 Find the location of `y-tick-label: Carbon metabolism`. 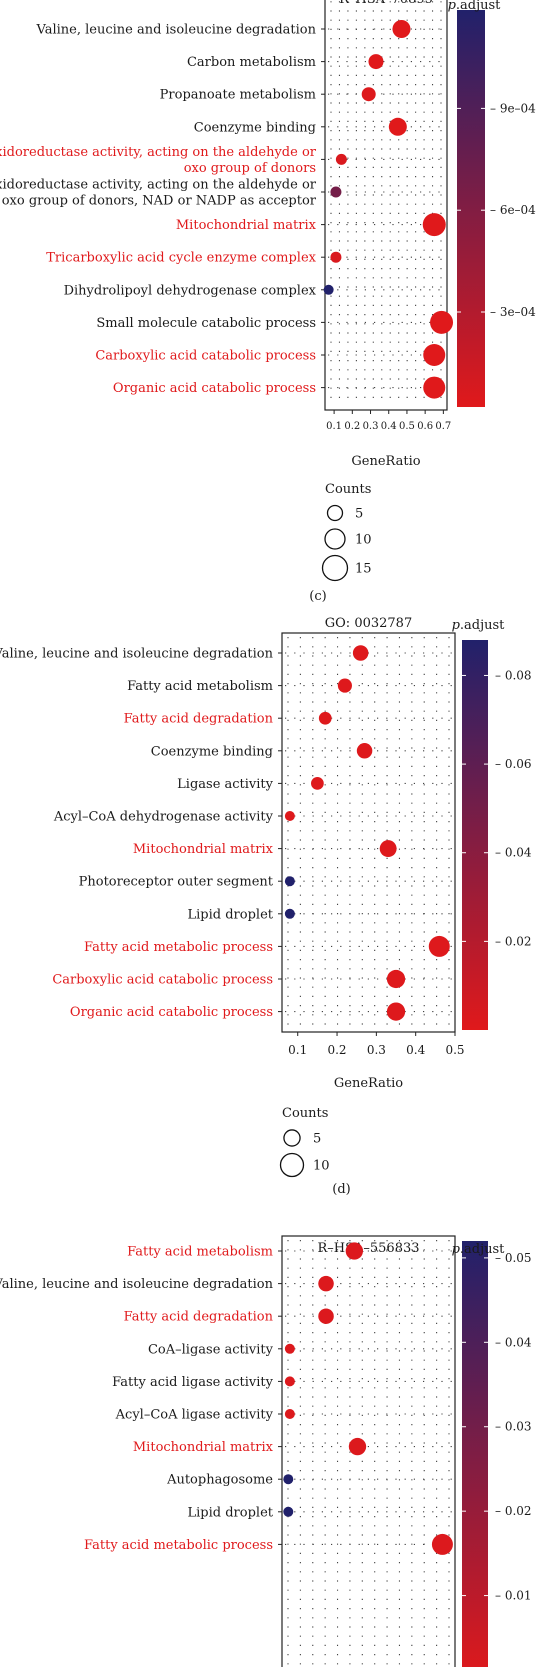

y-tick-label: Carbon metabolism is located at coordinates (251, 62).